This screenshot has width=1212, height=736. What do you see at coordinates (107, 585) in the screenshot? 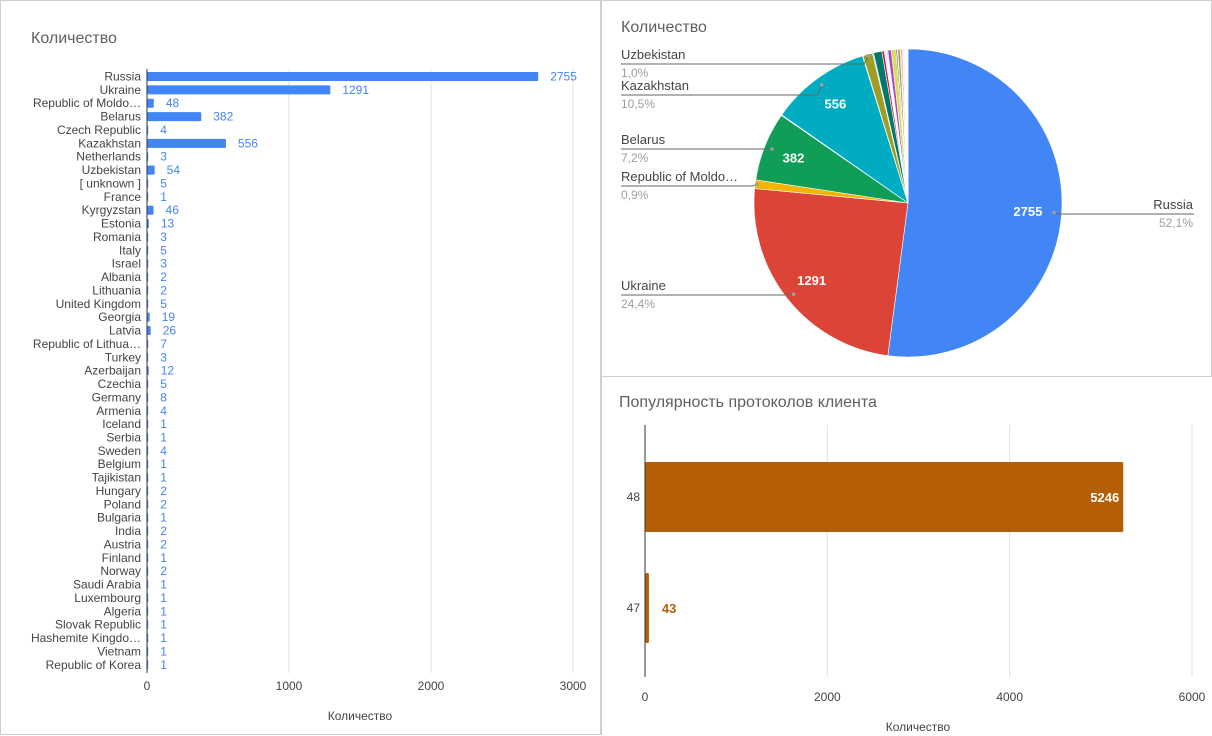
I see `bar-category-label: Saudi Arabia` at bounding box center [107, 585].